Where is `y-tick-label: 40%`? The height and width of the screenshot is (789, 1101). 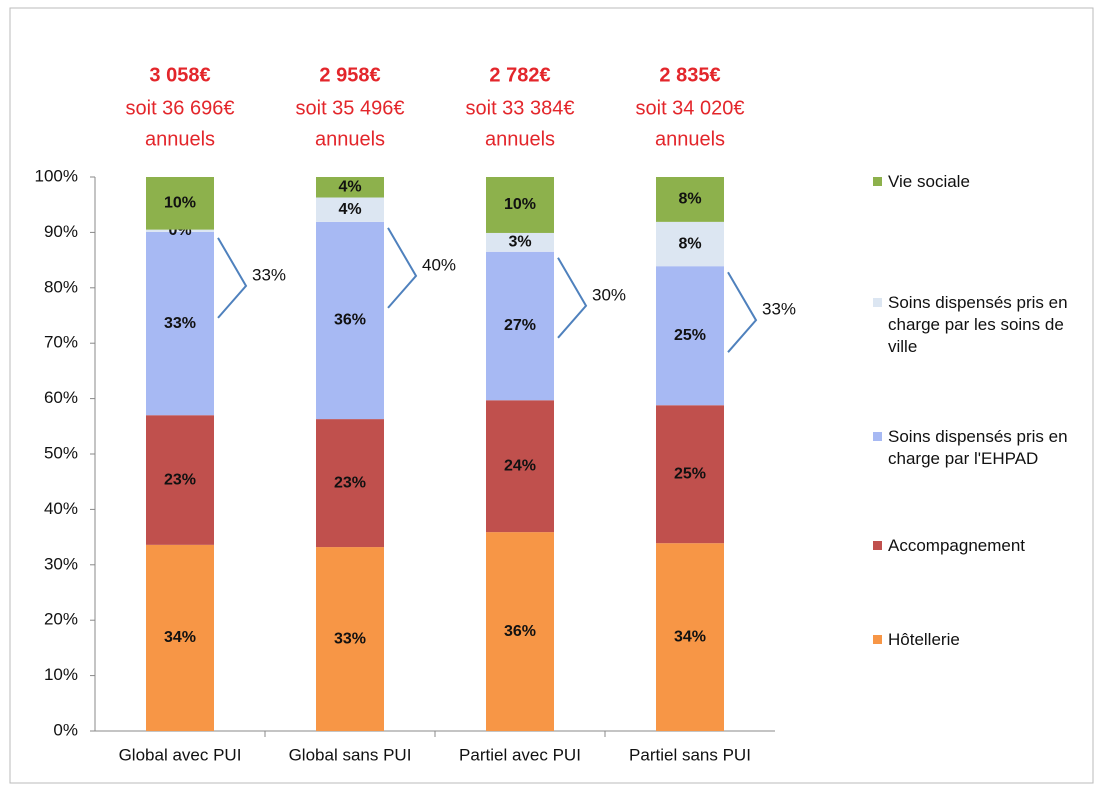 y-tick-label: 40% is located at coordinates (61, 508).